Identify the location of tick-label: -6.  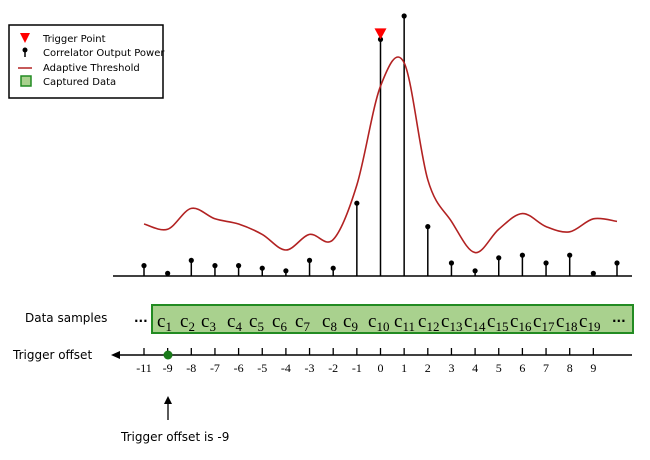
(239, 368).